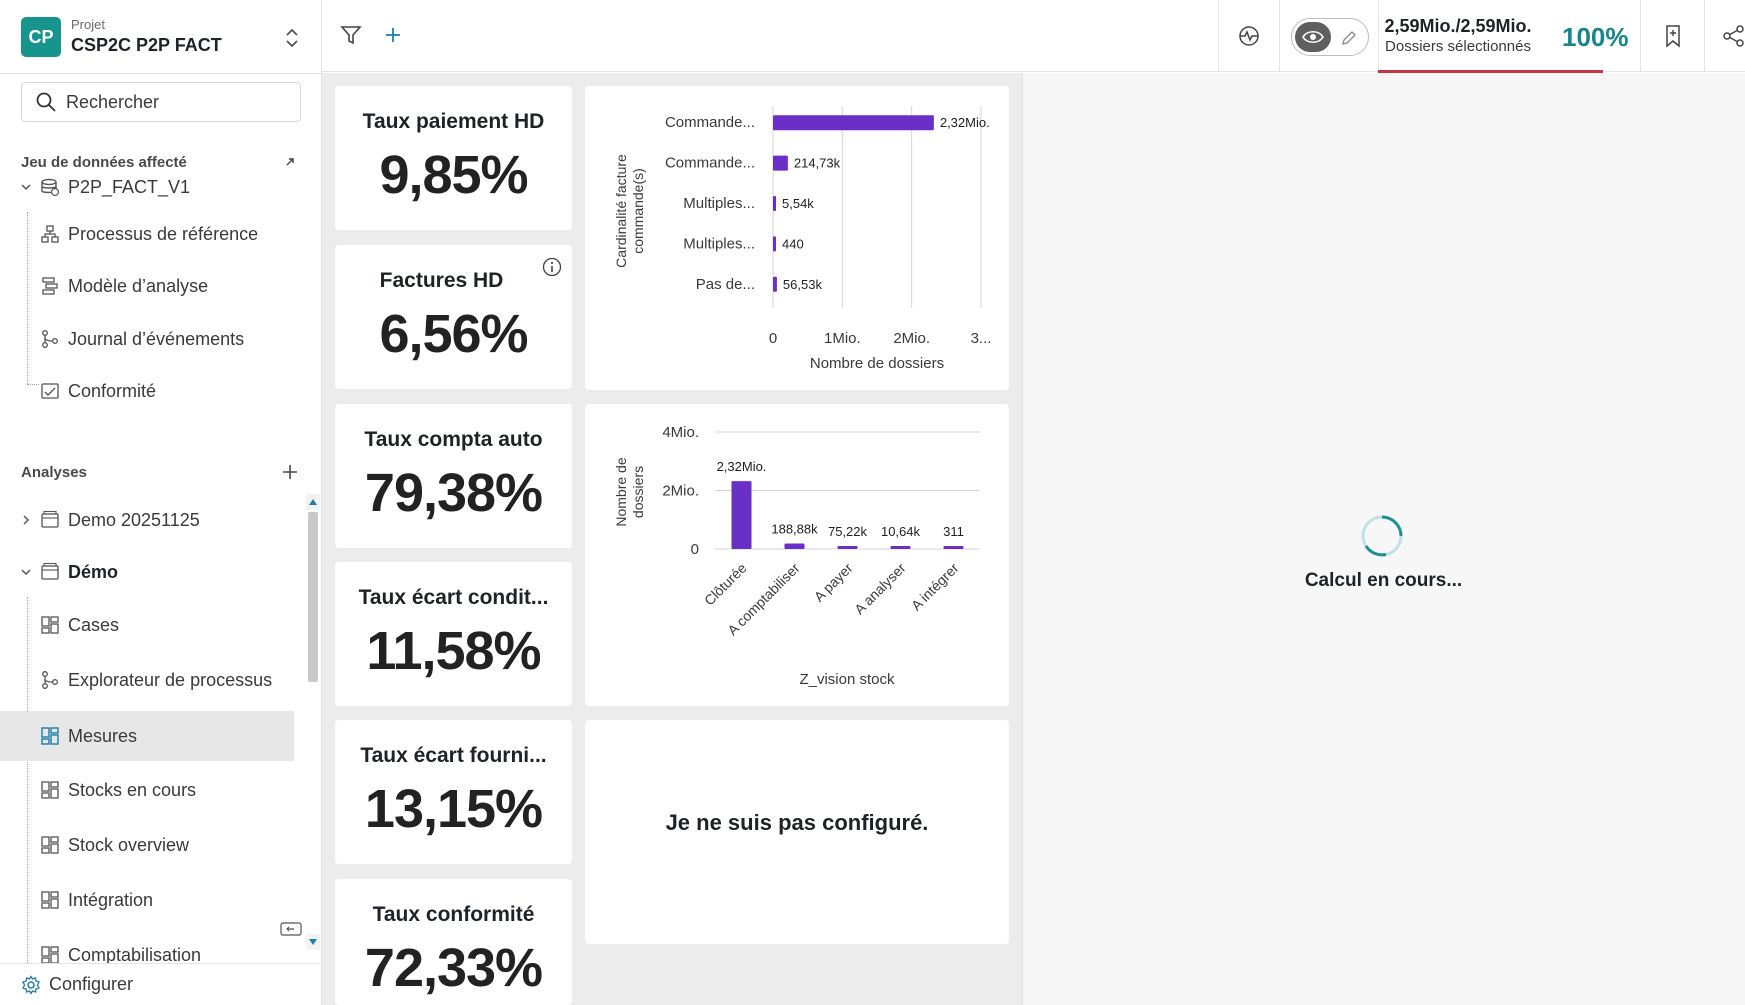 Image resolution: width=1745 pixels, height=1005 pixels. I want to click on open-external-icon, so click(290, 162).